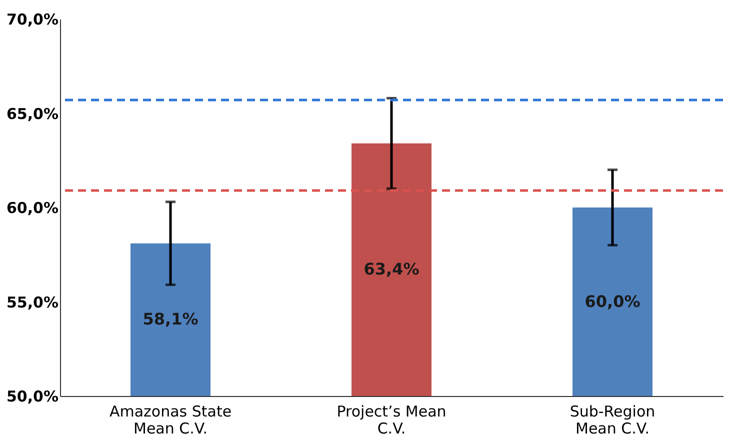 Image resolution: width=735 pixels, height=446 pixels. What do you see at coordinates (32, 208) in the screenshot?
I see `y-tick-label: 60,0%` at bounding box center [32, 208].